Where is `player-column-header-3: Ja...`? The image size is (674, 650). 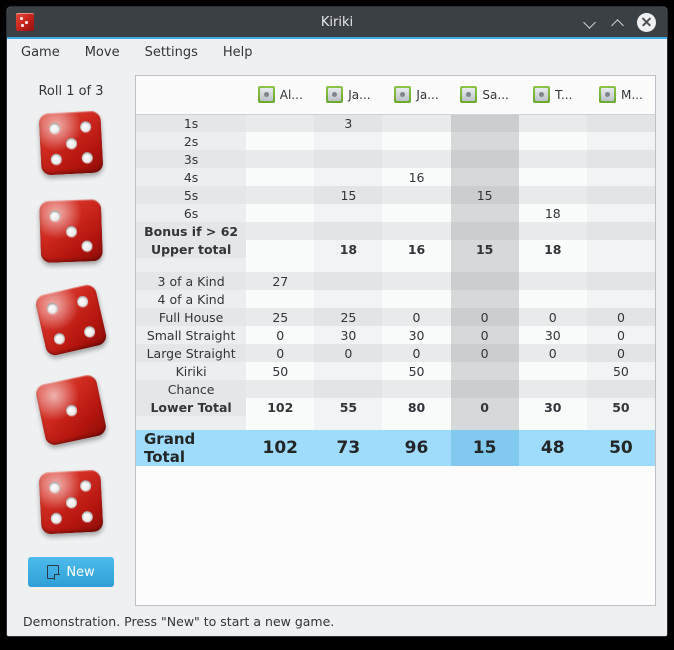
player-column-header-3: Ja... is located at coordinates (416, 95).